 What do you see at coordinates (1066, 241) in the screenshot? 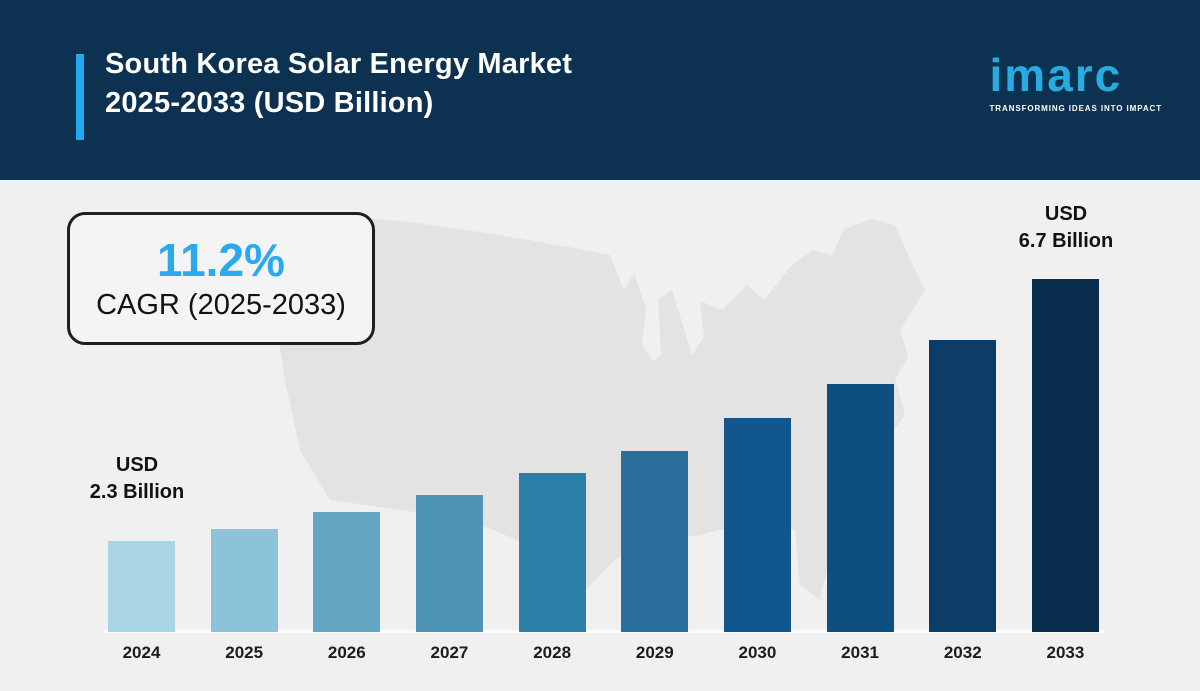
I see `value-label-last-amount: 6.7 Billion` at bounding box center [1066, 241].